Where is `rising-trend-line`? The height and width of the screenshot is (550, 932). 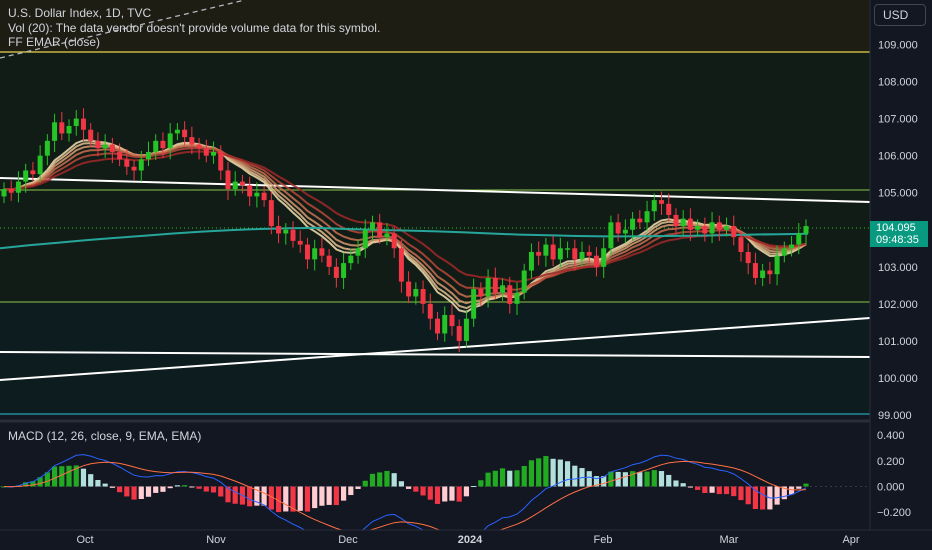
rising-trend-line is located at coordinates (435, 349).